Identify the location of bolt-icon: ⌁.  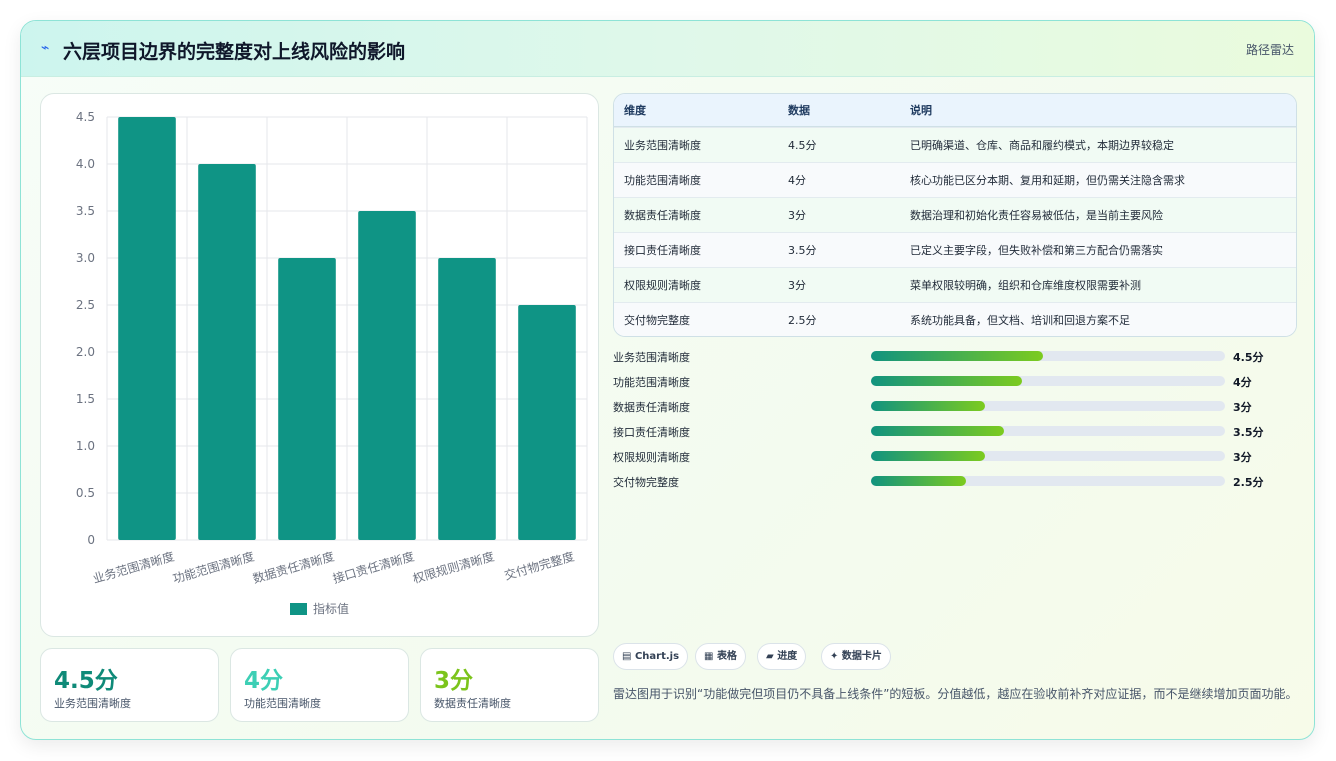
(45, 48).